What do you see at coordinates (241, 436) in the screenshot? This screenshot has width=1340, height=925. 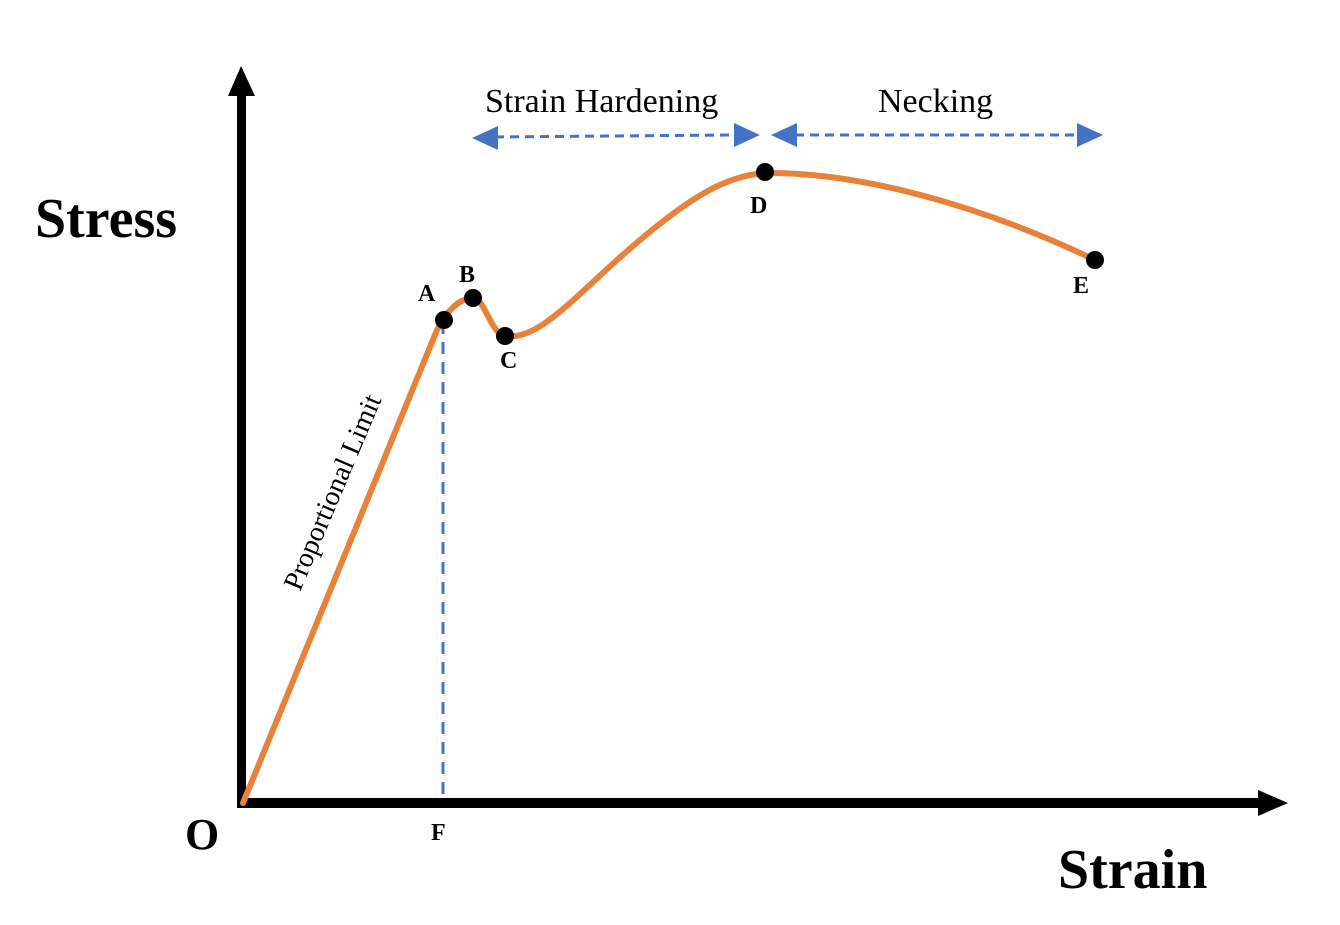 I see `y-axis` at bounding box center [241, 436].